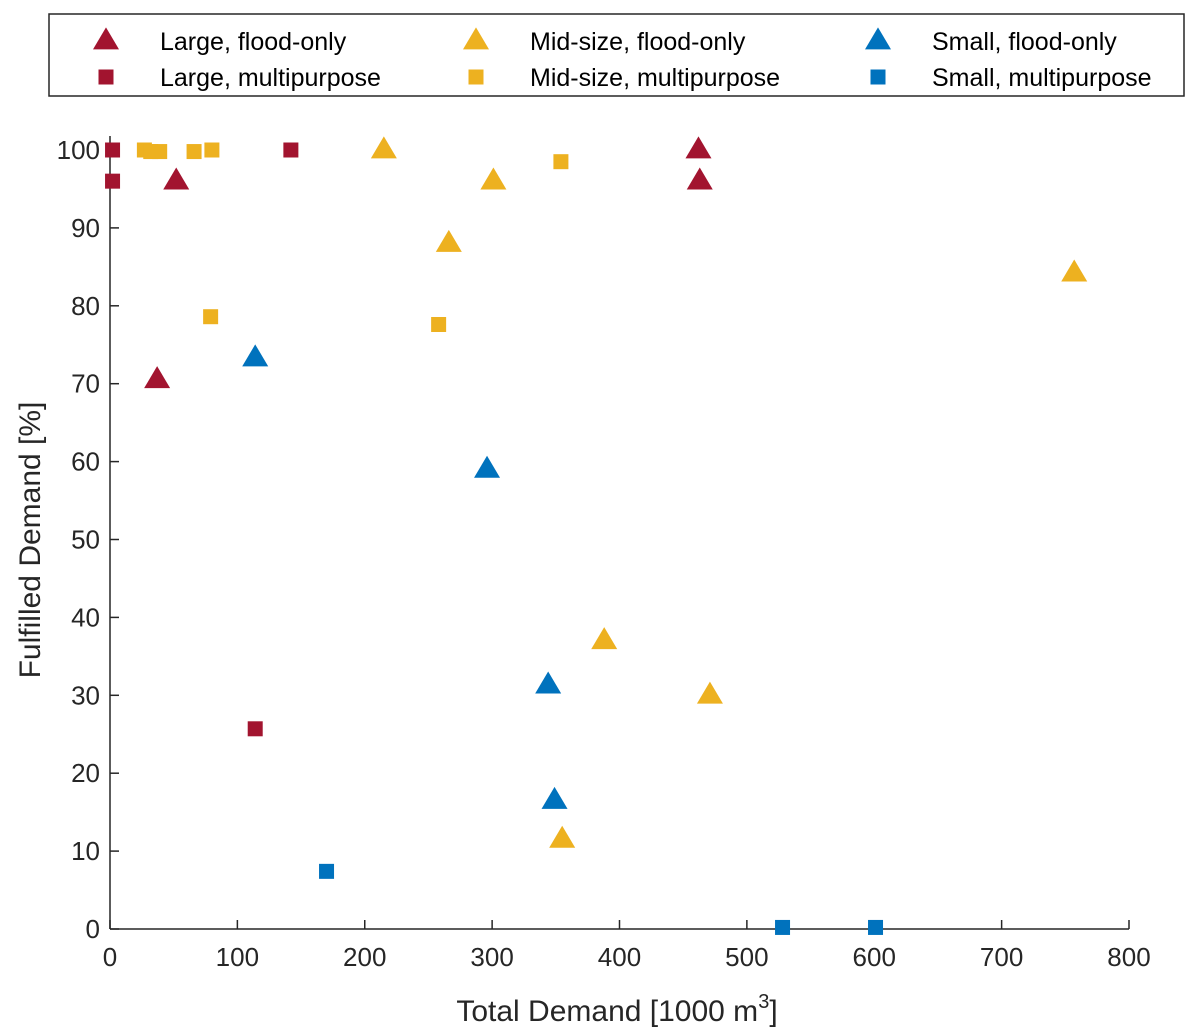 The width and height of the screenshot is (1187, 1036). What do you see at coordinates (1001, 957) in the screenshot?
I see `x-tick-label: 700` at bounding box center [1001, 957].